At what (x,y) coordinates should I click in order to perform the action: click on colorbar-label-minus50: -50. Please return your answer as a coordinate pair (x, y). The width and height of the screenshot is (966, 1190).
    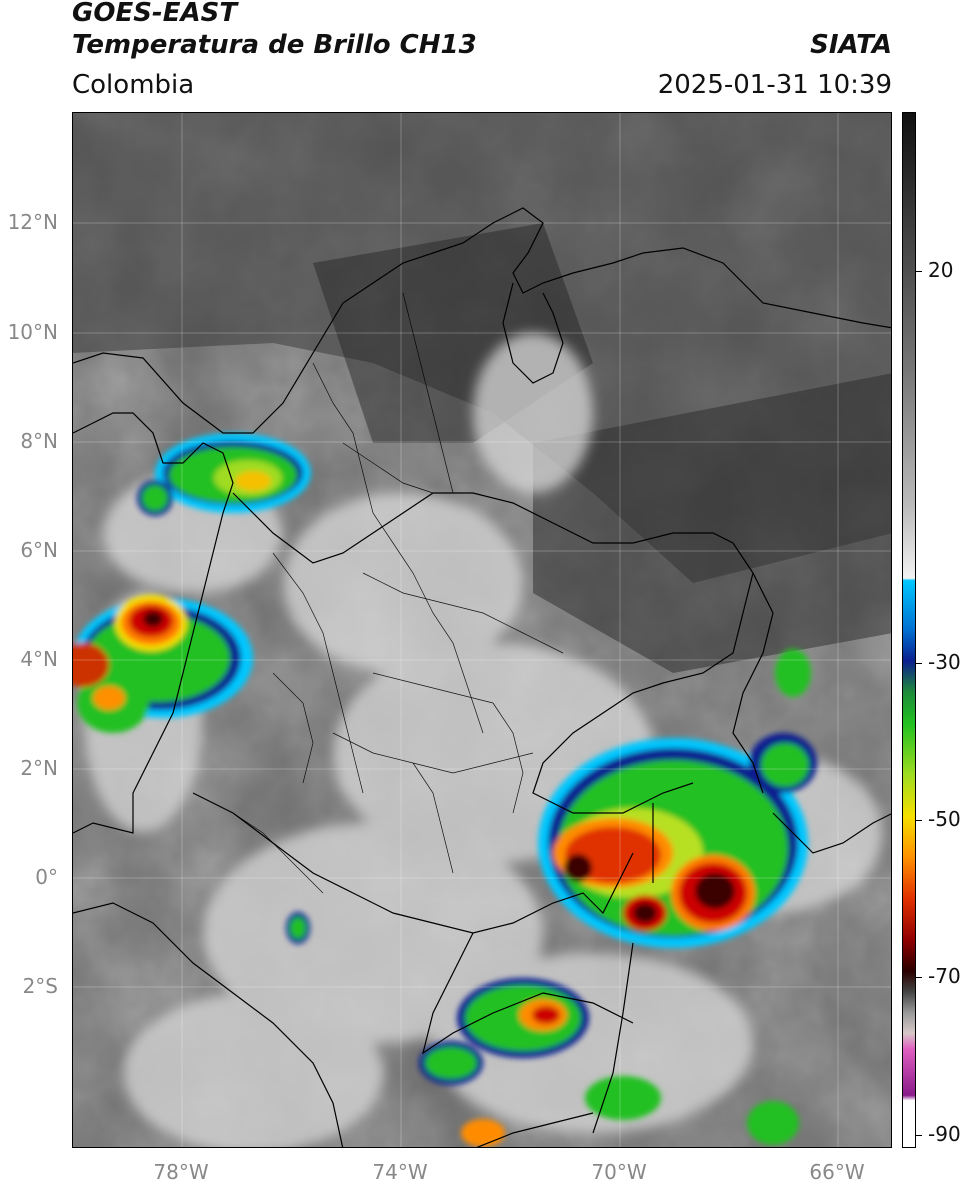
    Looking at the image, I should click on (944, 819).